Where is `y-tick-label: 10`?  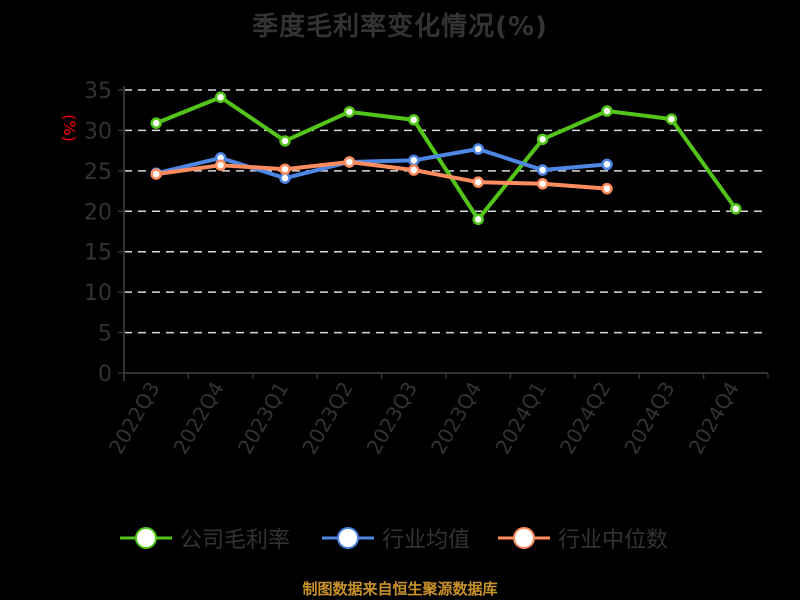 y-tick-label: 10 is located at coordinates (98, 293).